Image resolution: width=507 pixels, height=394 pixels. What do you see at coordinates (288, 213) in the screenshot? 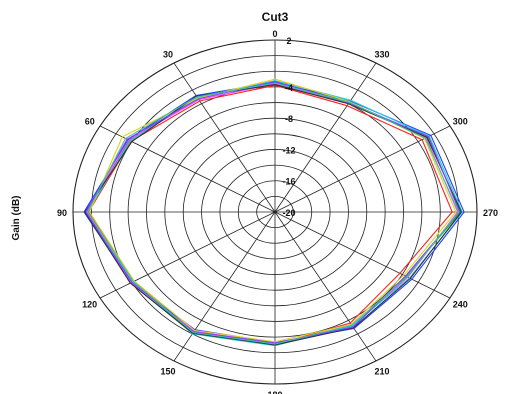
I see `radial-tick-label: -20` at bounding box center [288, 213].